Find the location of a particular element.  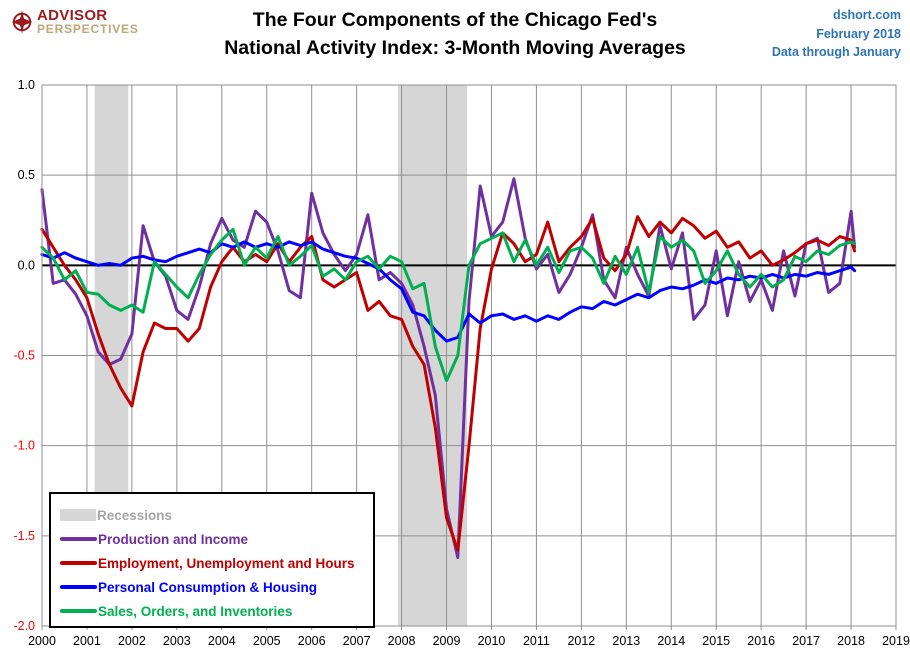

legend-item-employment: Employment, Unemployment and Hours is located at coordinates (211, 563).